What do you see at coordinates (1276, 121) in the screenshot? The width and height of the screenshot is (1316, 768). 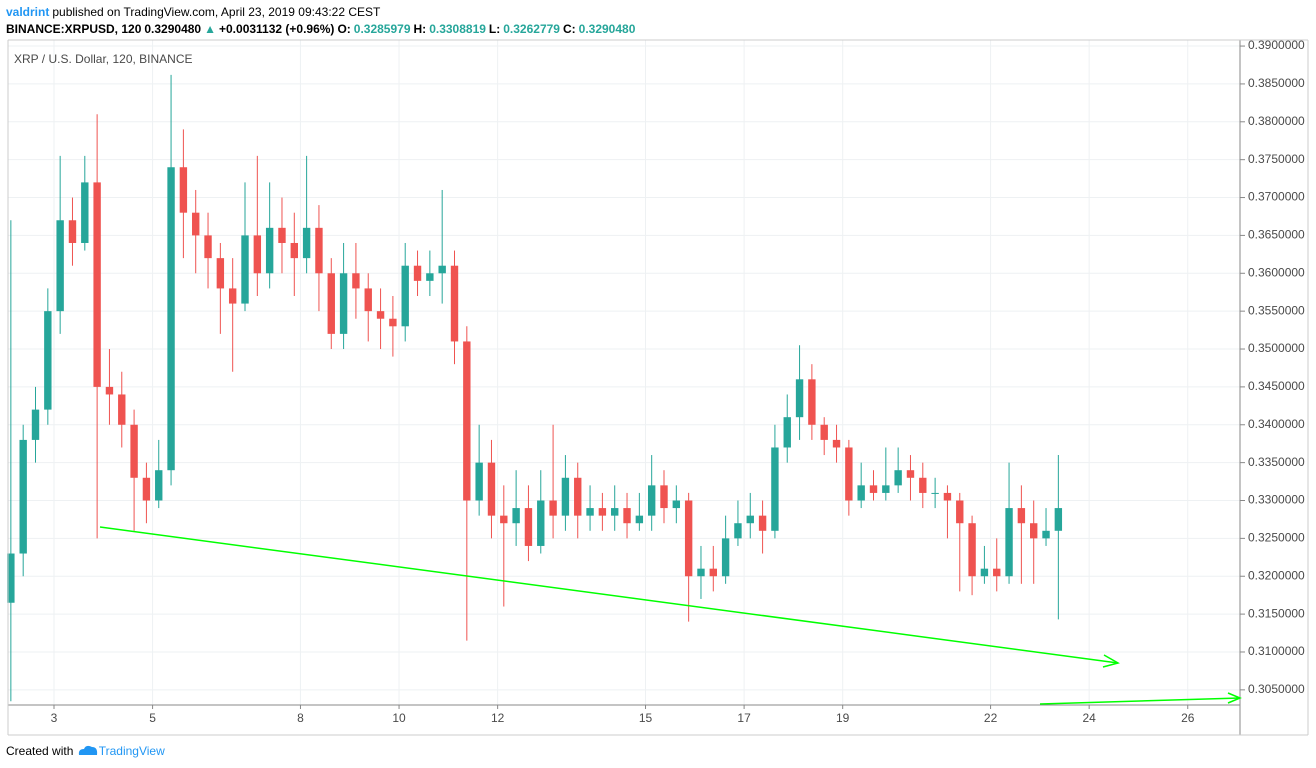 I see `y-tick-label: 0.3800000` at bounding box center [1276, 121].